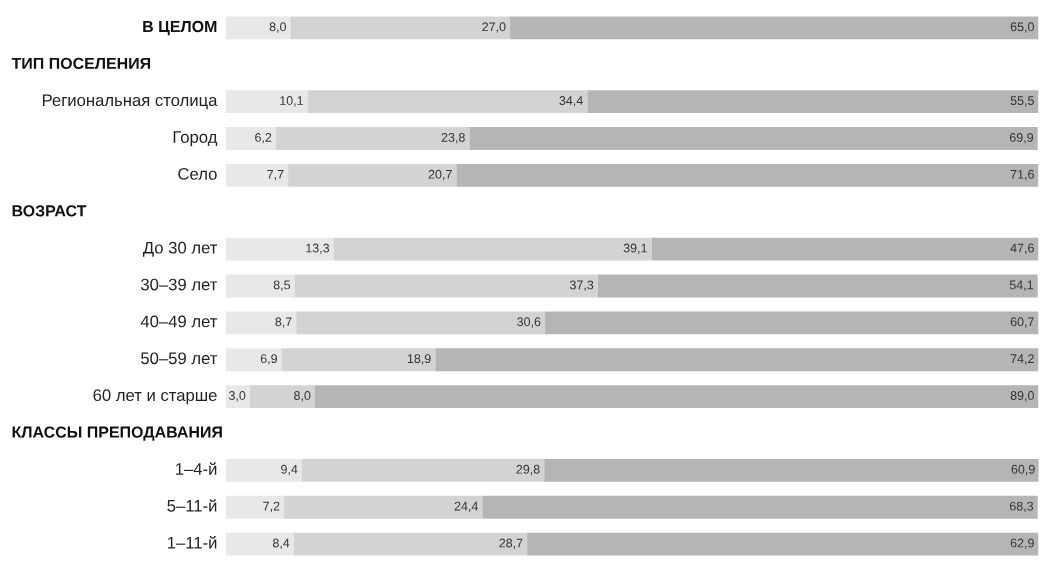 The image size is (1049, 574). What do you see at coordinates (571, 101) in the screenshot?
I see `data-label: 34,4` at bounding box center [571, 101].